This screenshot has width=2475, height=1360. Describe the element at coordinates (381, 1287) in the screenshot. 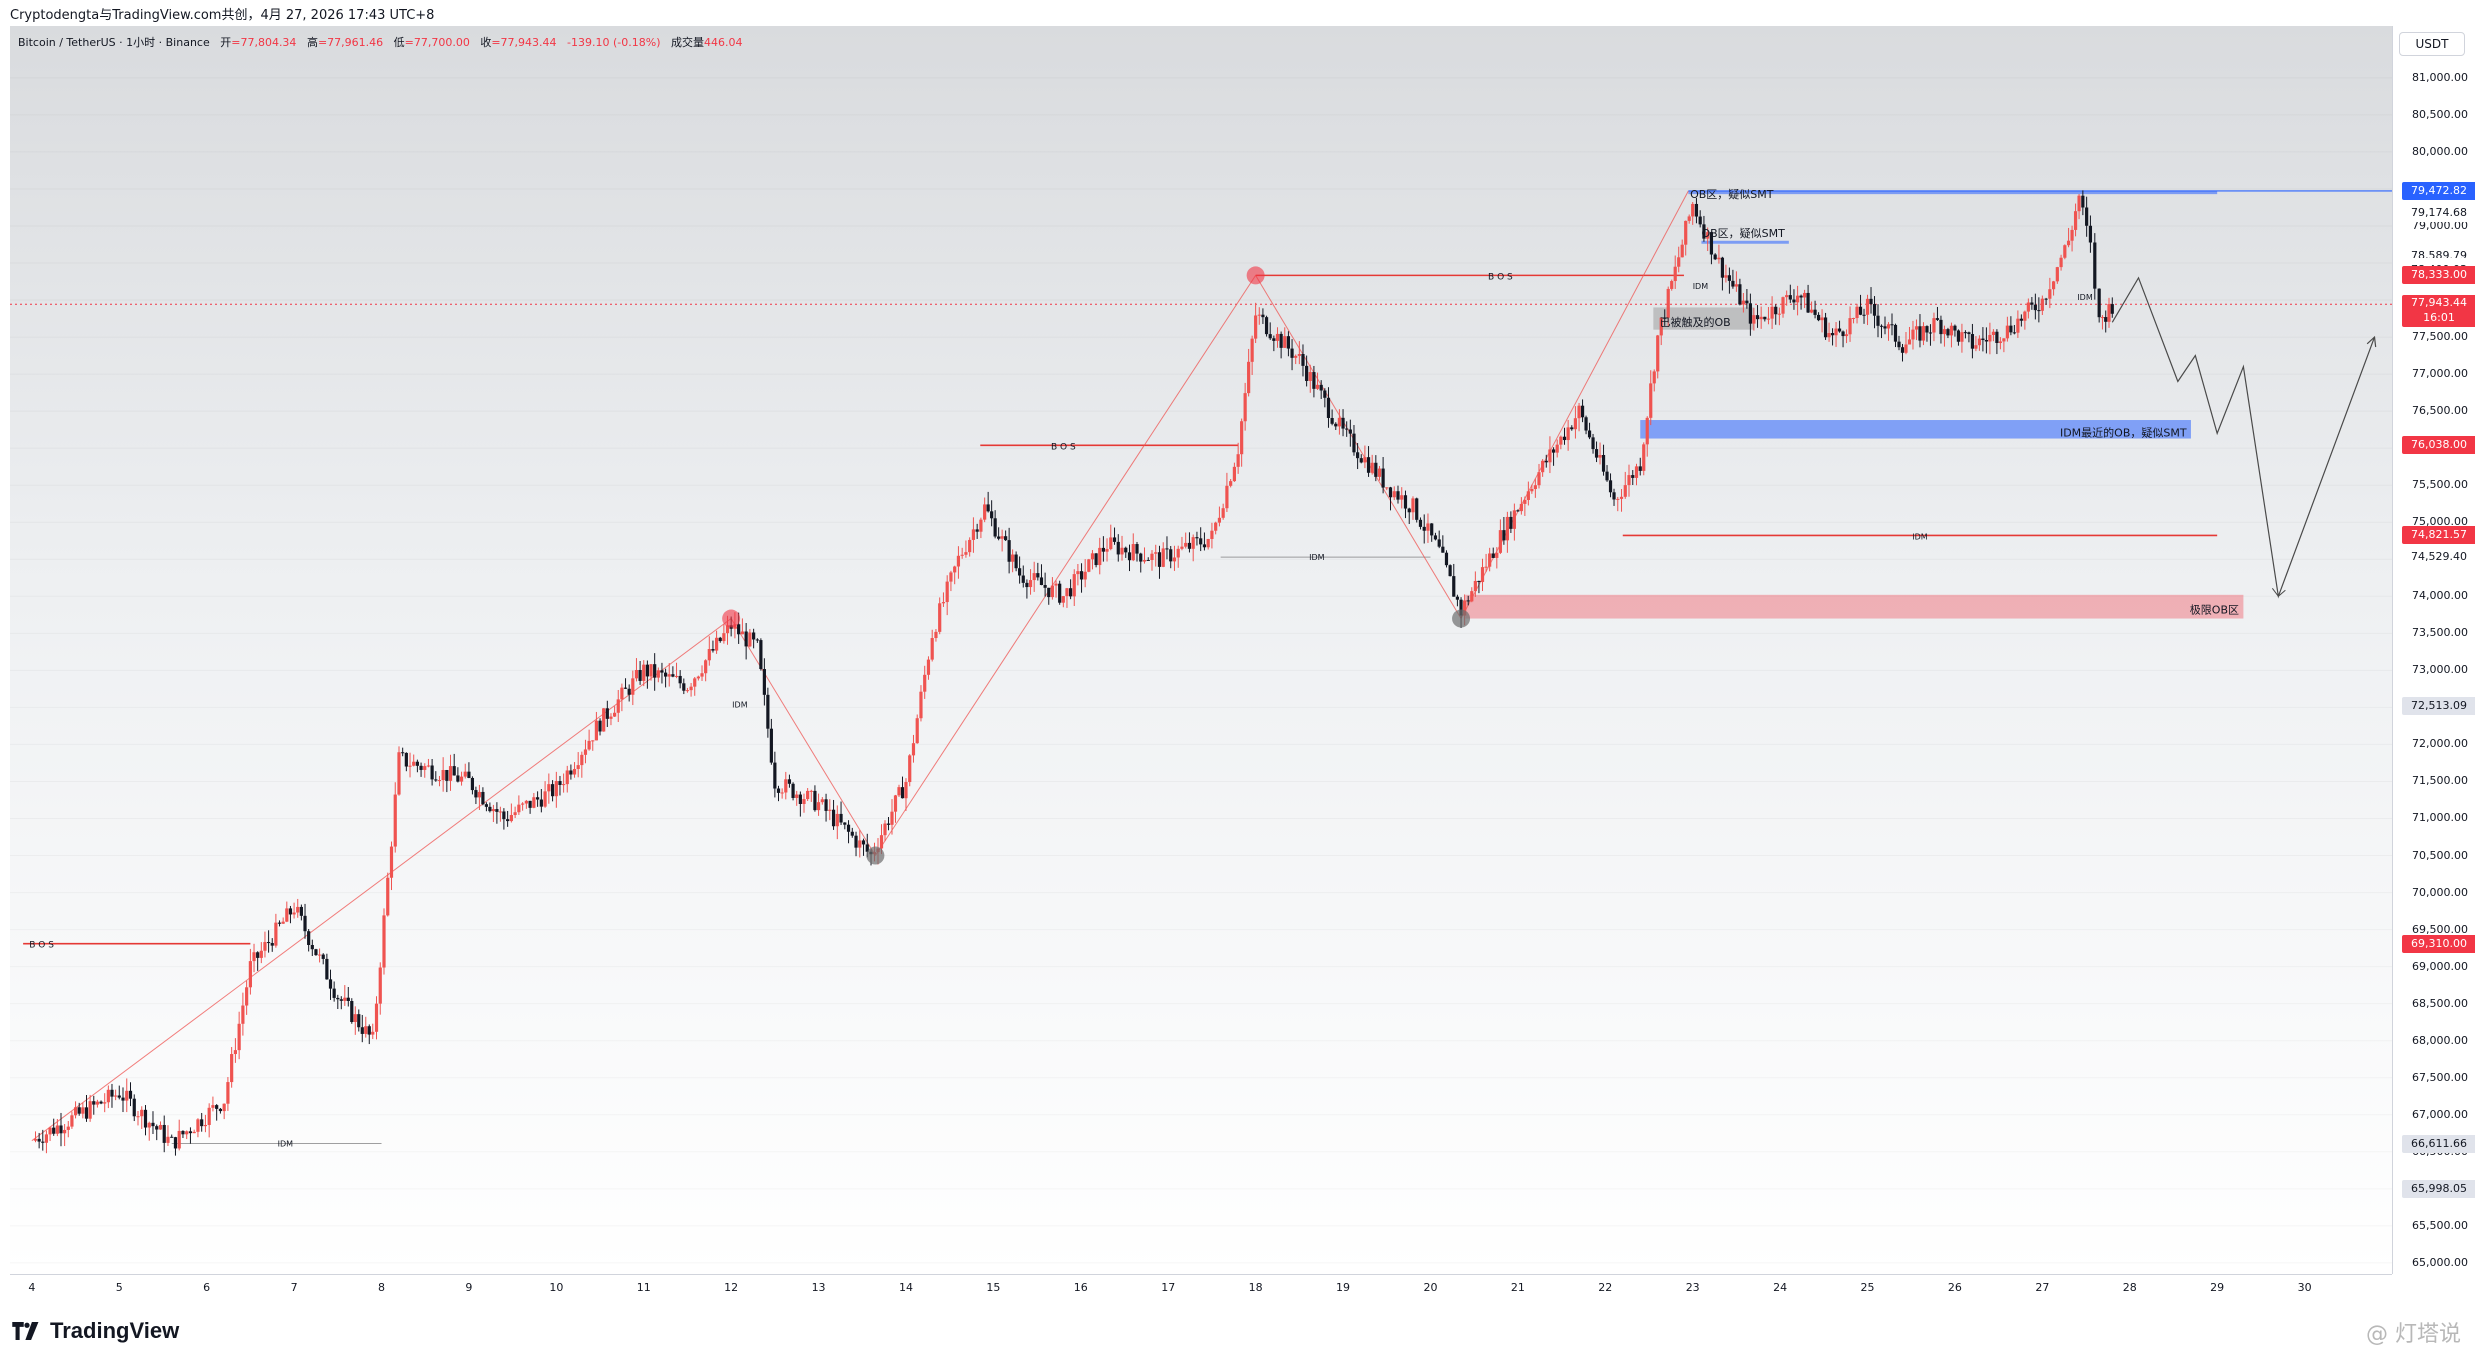

I see `time-tick-label: 8` at that location.